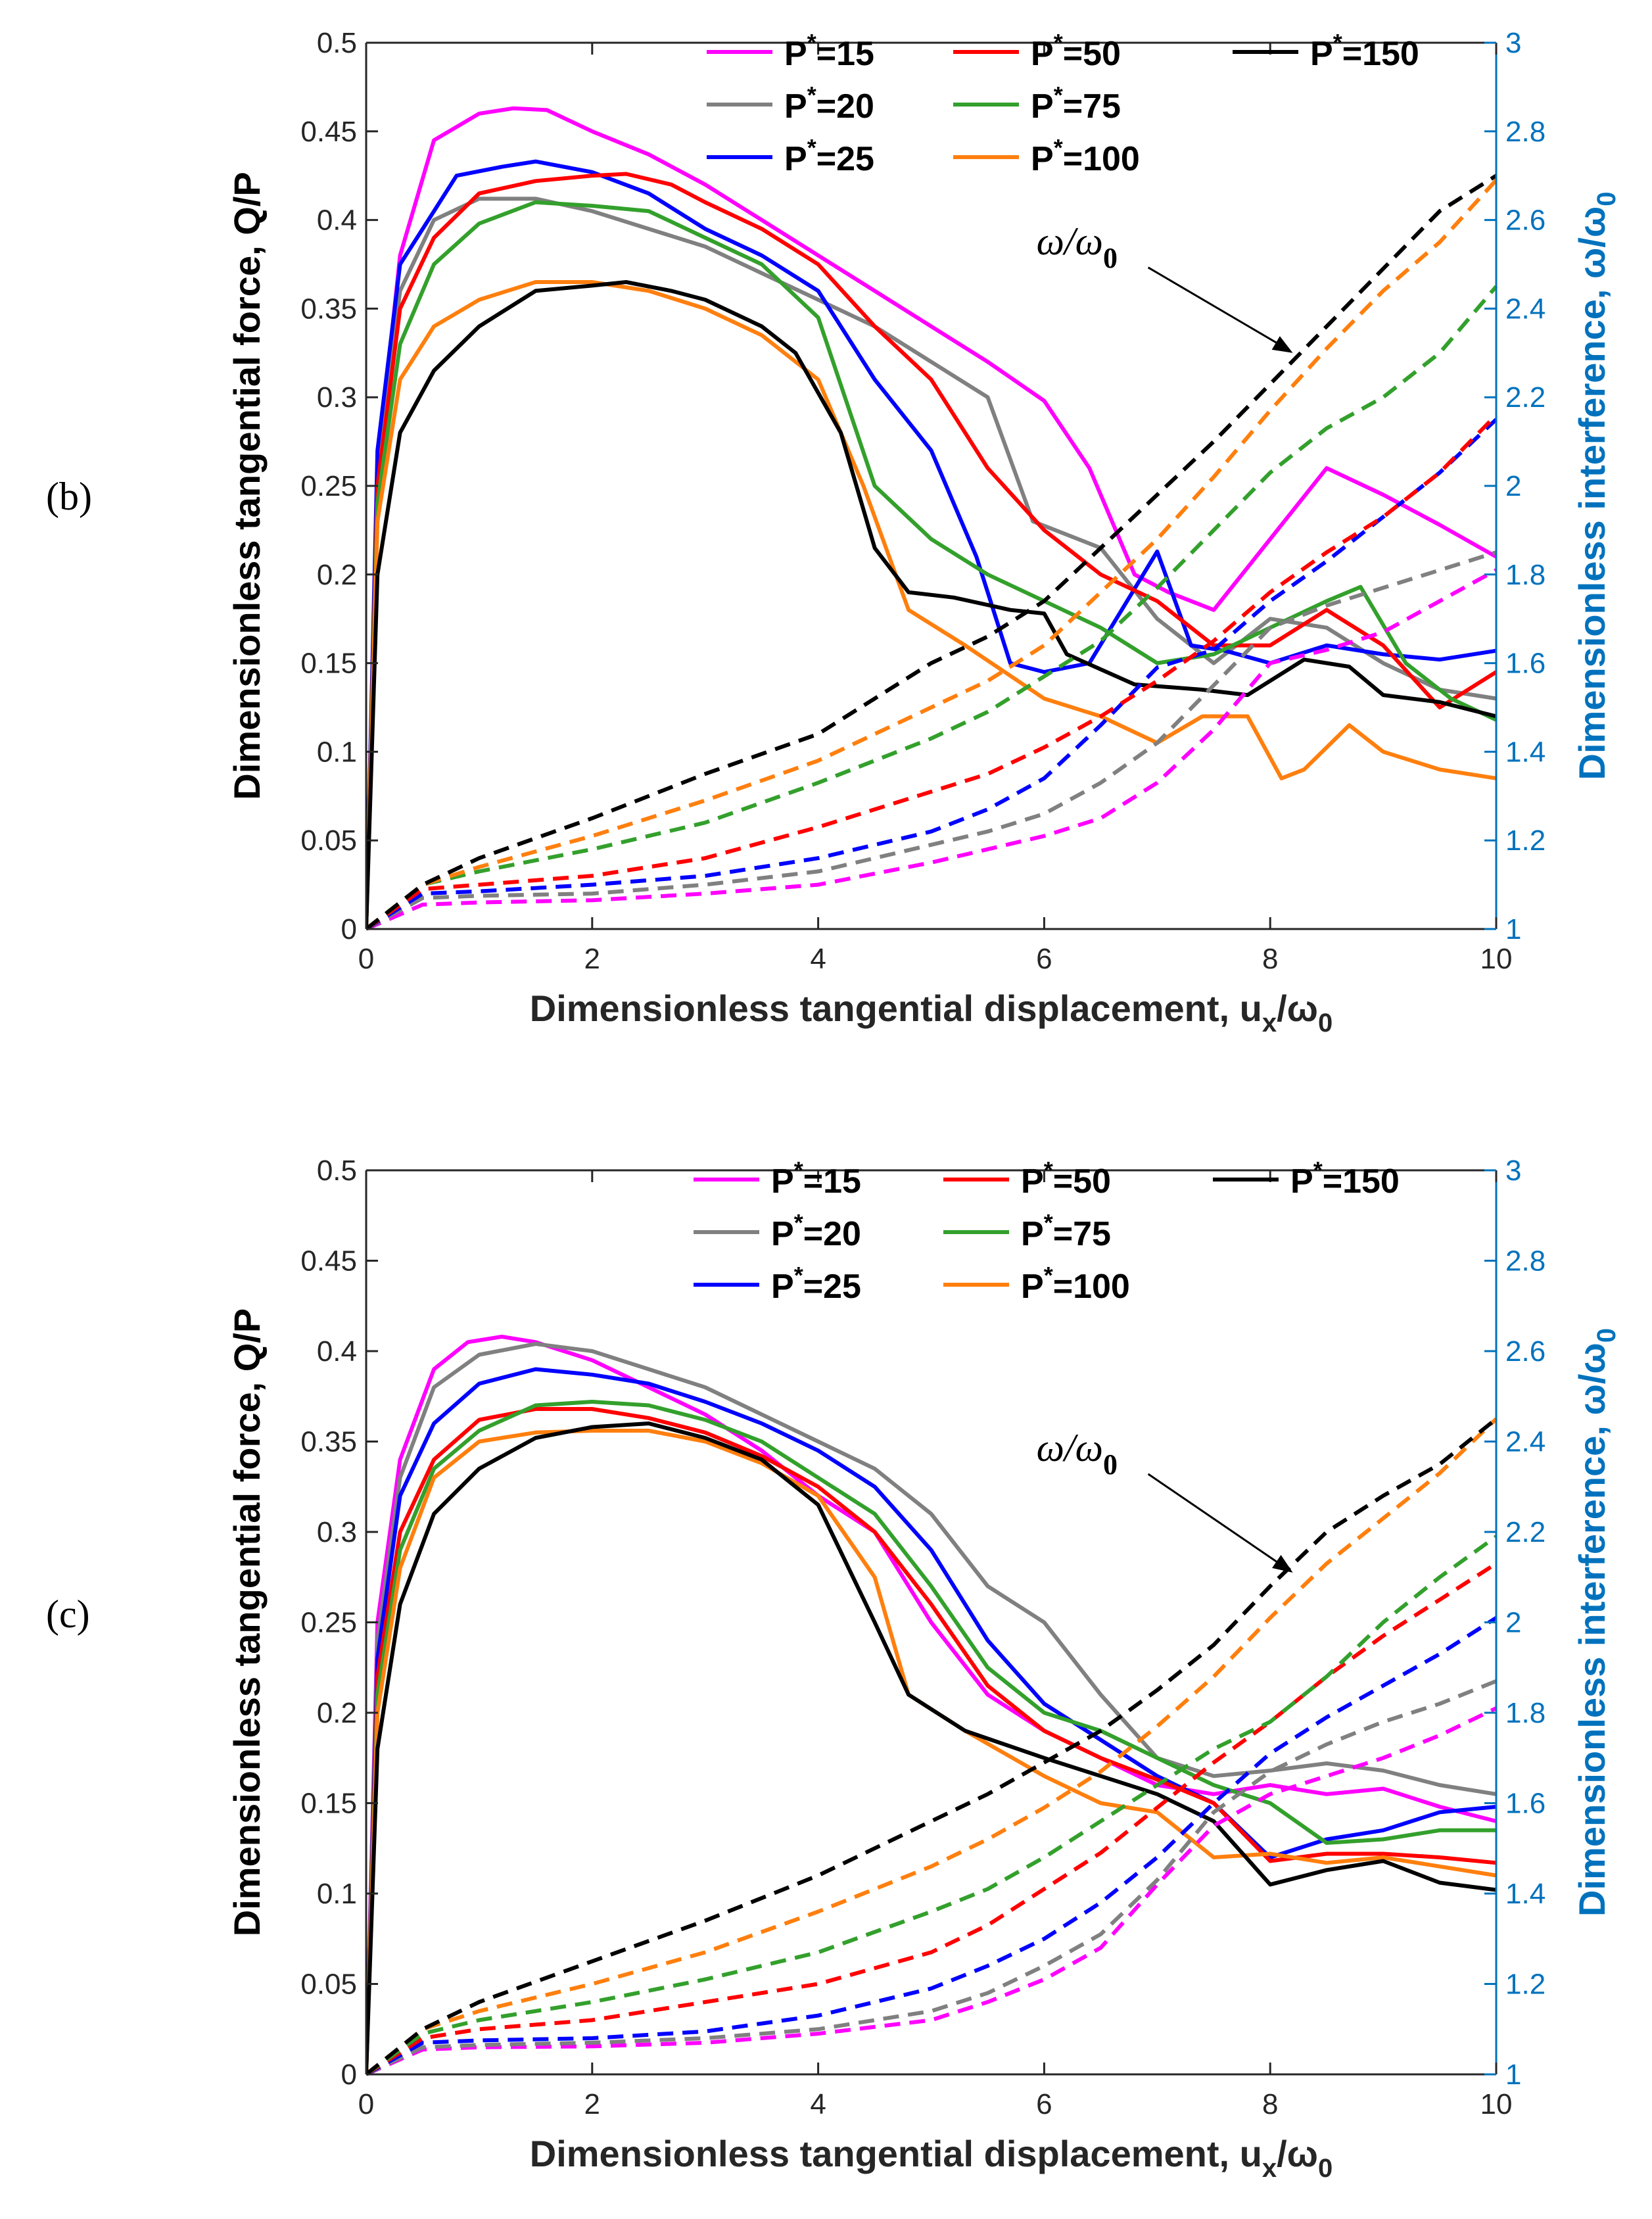  What do you see at coordinates (1036, 1284) in the screenshot?
I see `legend-entry-p100: P*=100` at bounding box center [1036, 1284].